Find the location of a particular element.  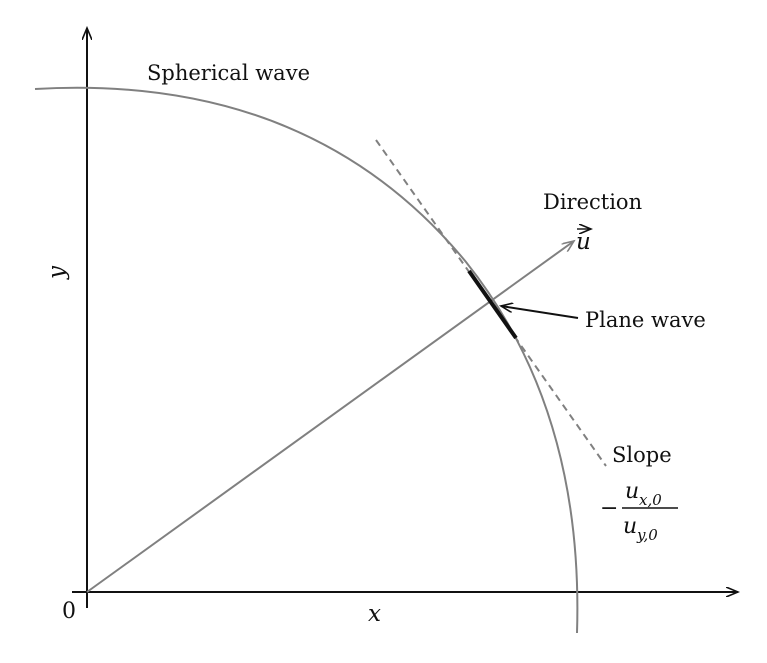

slope-denominator: u y,0 is located at coordinates (640, 529).